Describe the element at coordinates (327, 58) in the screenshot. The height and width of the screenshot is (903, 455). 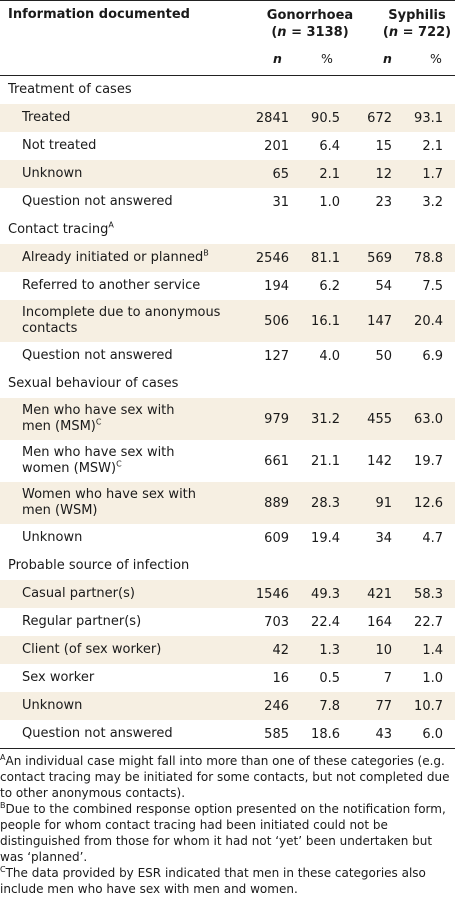
I see `subheader-gonorrhoea-pct: %` at that location.